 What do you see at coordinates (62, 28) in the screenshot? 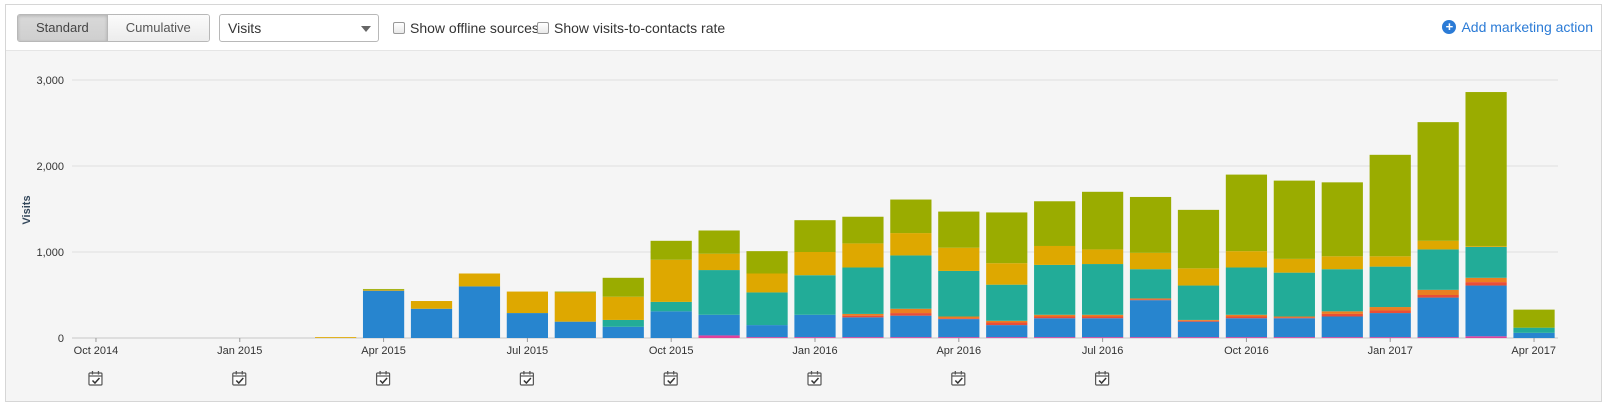
I see `standard-button: Standard` at bounding box center [62, 28].